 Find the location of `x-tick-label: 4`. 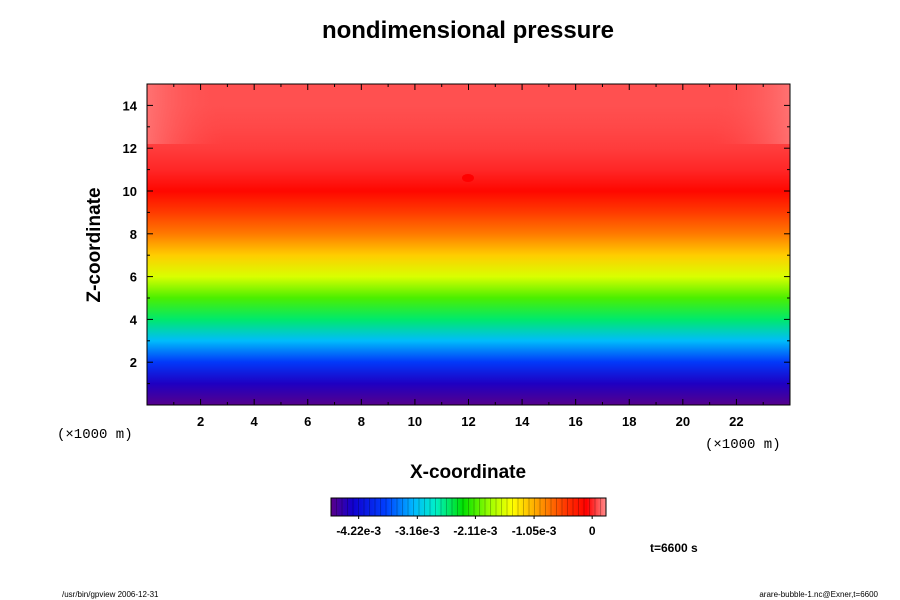

x-tick-label: 4 is located at coordinates (255, 421).